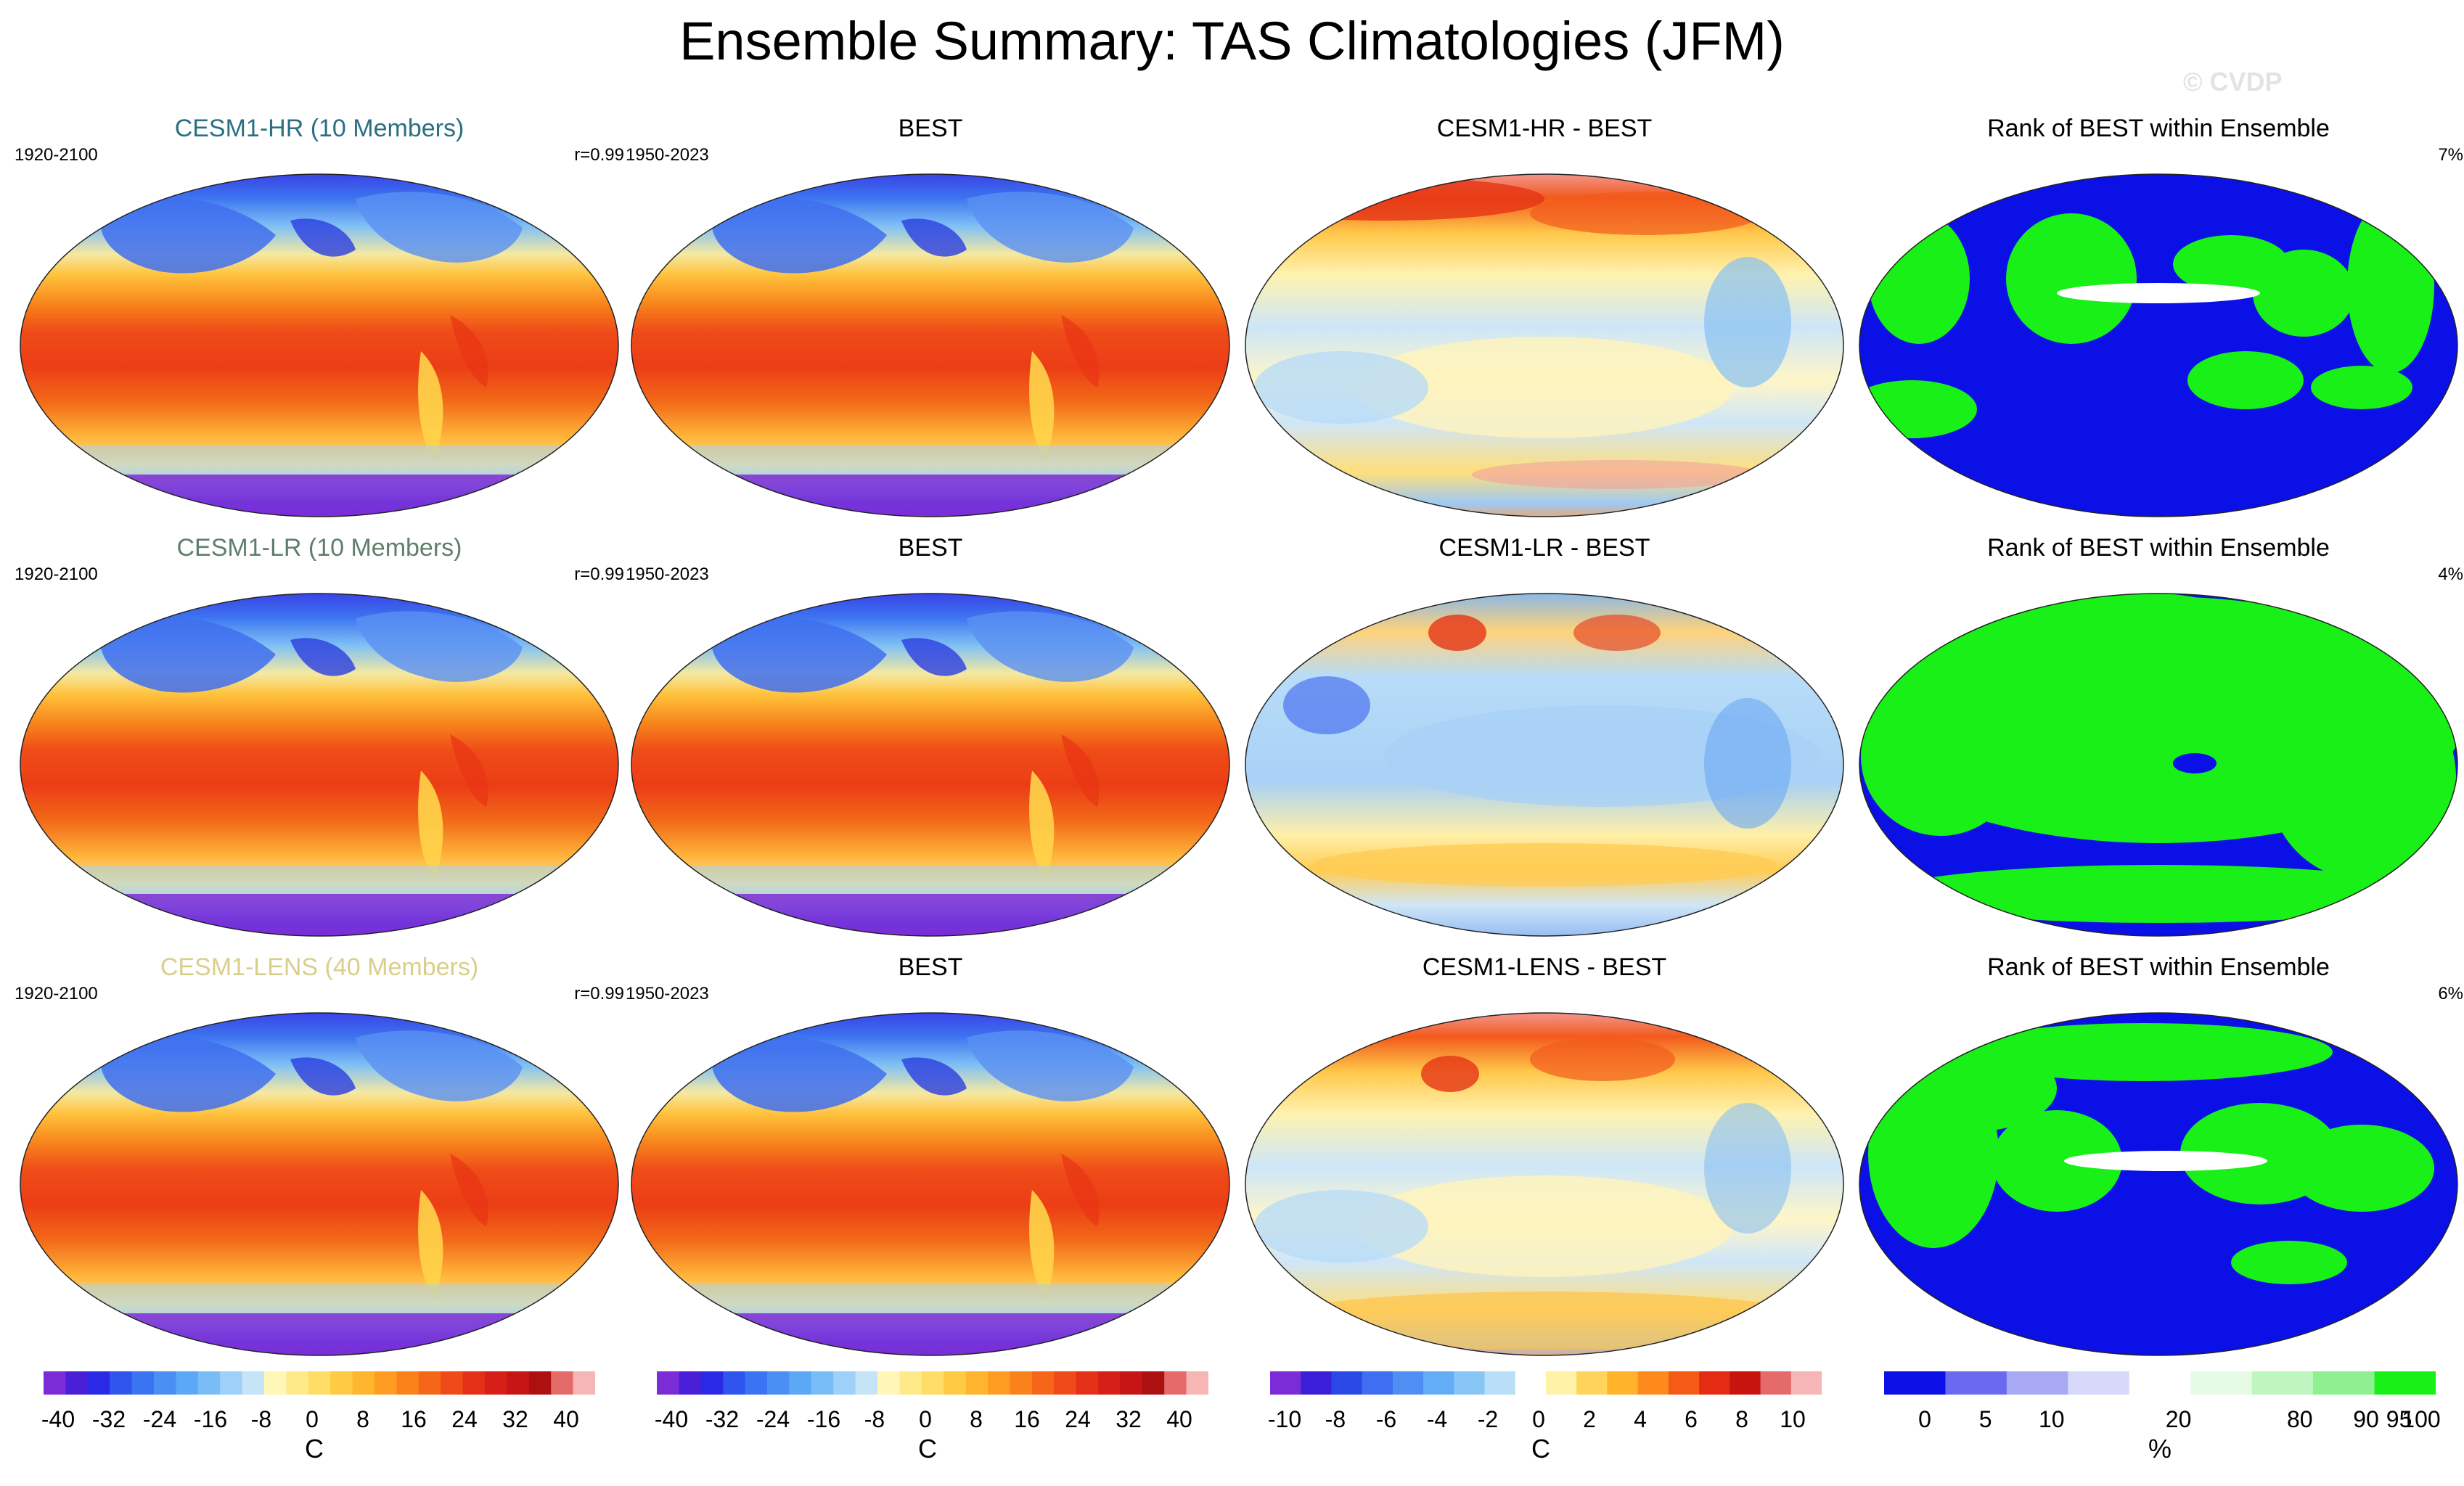  I want to click on colorbar-tick: -2, so click(1488, 1419).